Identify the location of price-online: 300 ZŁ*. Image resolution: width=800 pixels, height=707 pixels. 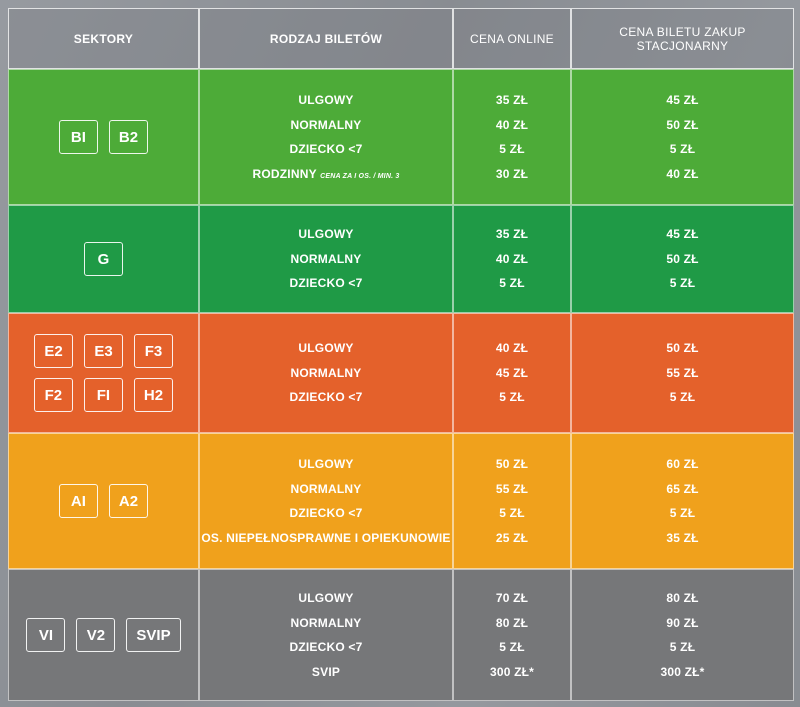
(512, 671).